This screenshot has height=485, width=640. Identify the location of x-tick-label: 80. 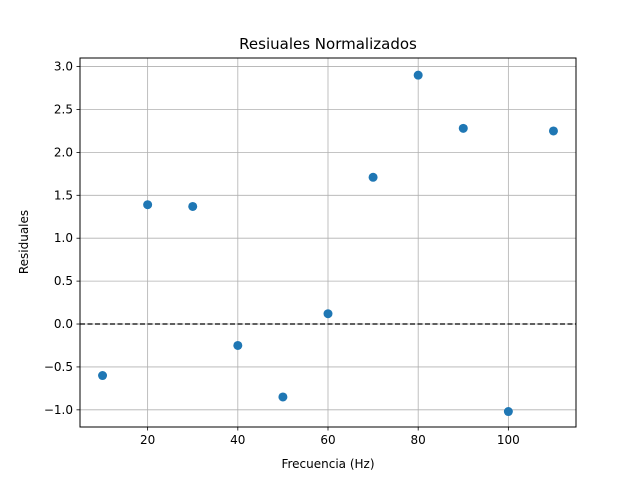
(418, 440).